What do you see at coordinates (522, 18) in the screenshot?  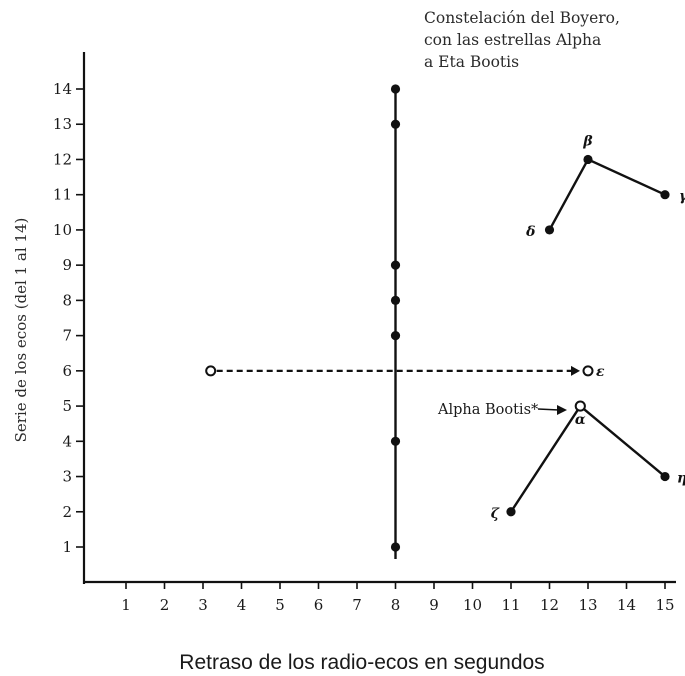 I see `title-line-1: Constelación del Boyero,` at bounding box center [522, 18].